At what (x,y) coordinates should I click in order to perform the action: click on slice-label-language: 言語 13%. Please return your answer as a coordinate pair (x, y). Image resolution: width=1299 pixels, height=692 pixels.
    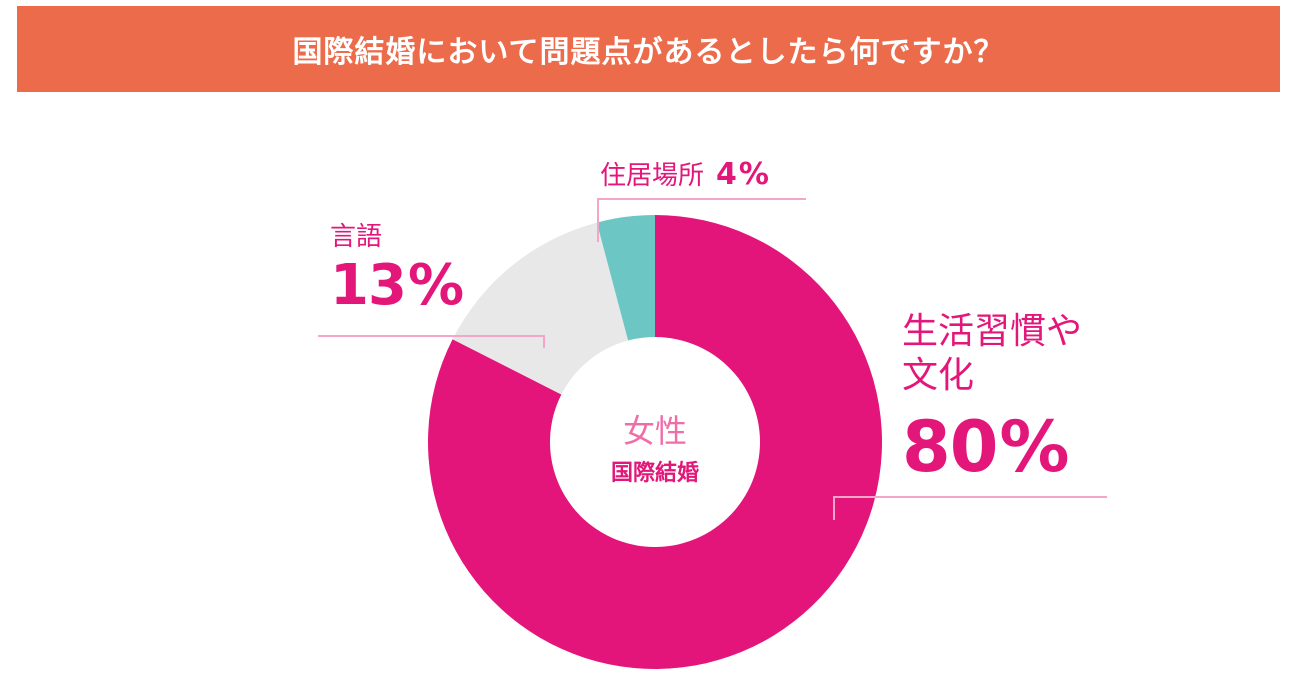
    Looking at the image, I should click on (397, 268).